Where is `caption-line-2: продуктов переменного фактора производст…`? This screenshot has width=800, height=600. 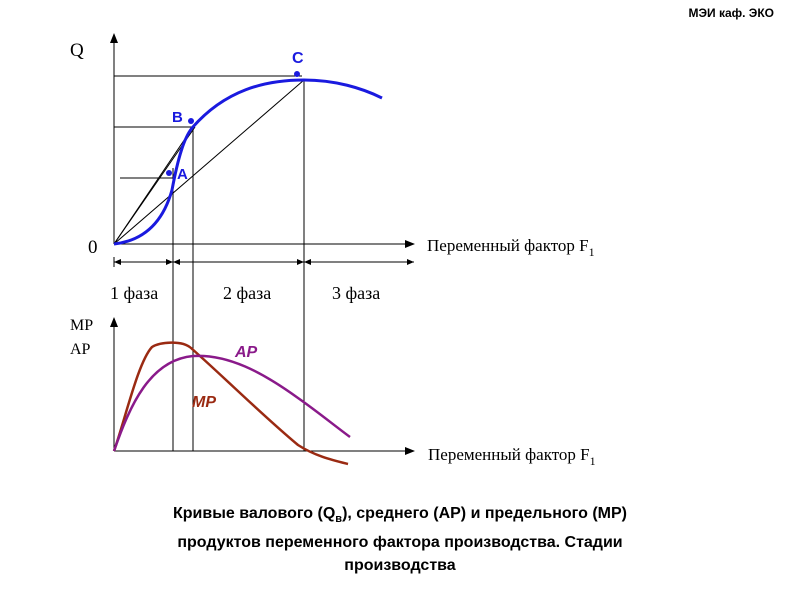
caption-line-2: продуктов переменного фактора производст… is located at coordinates (400, 543).